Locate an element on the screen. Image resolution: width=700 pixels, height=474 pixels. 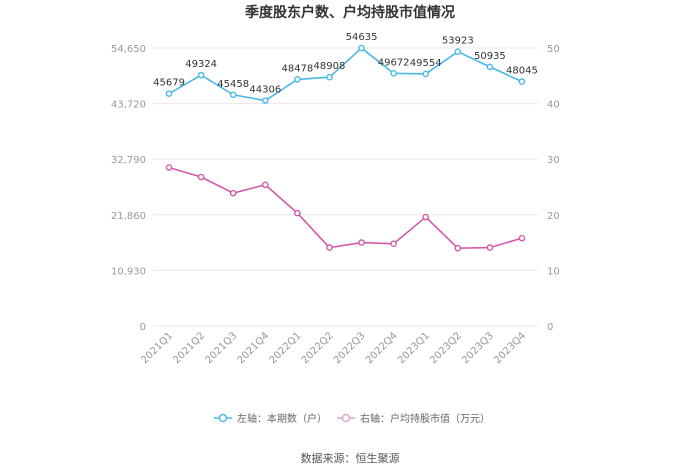
data-label: 48478 is located at coordinates (297, 68).